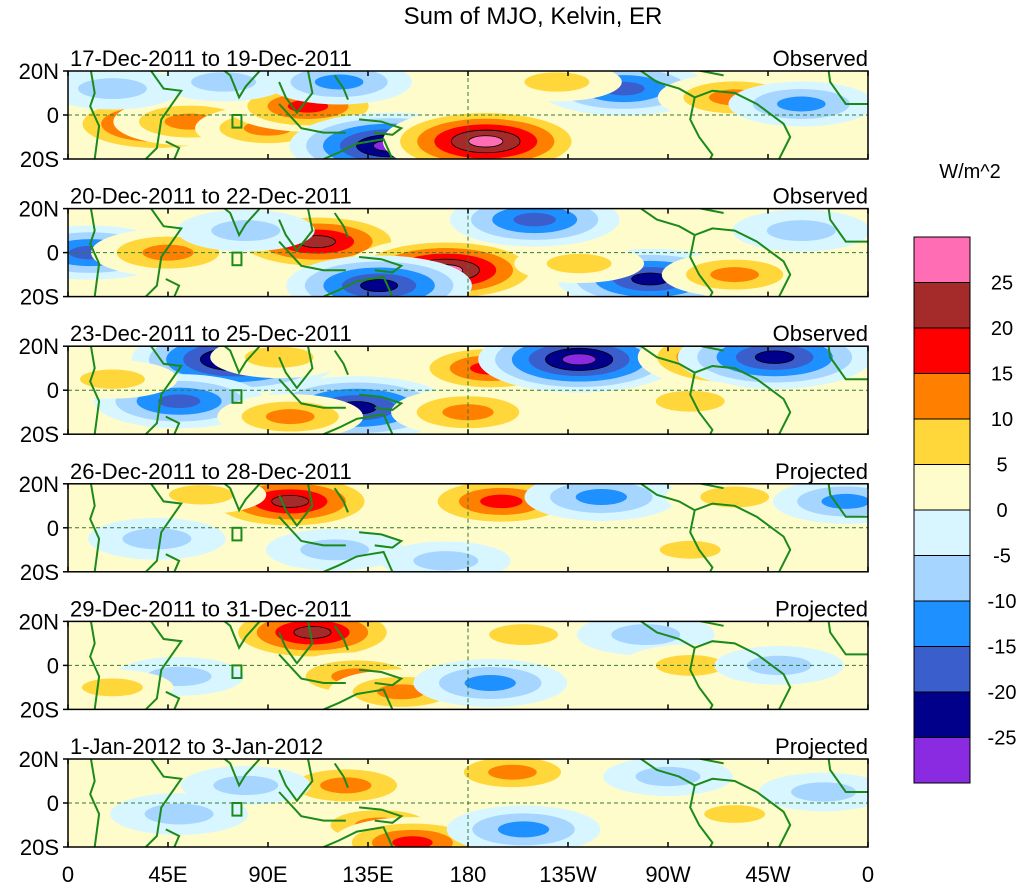 Image resolution: width=1021 pixels, height=889 pixels. I want to click on colorbar-label: 15, so click(1002, 375).